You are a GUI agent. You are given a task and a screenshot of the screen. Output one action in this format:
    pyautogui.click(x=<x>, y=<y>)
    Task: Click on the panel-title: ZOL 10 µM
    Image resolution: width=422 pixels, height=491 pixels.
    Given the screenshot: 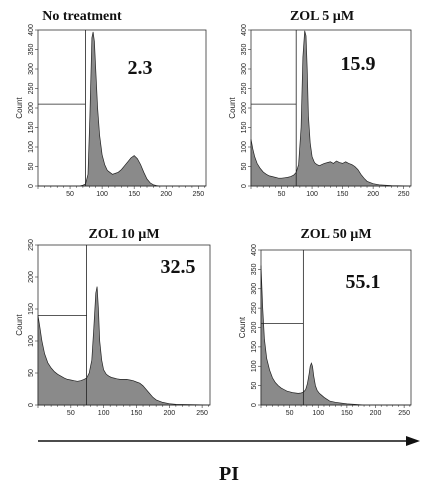 What is the action you would take?
    pyautogui.click(x=123, y=234)
    